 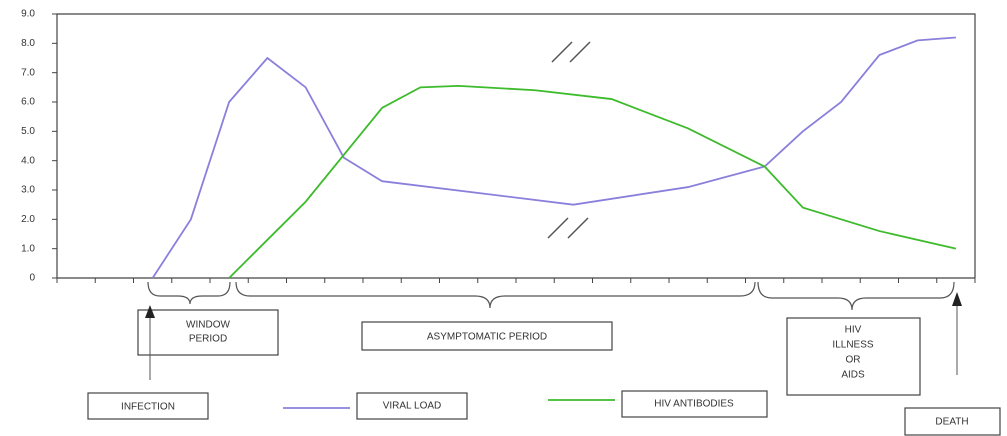 I want to click on window-box, so click(x=208, y=332).